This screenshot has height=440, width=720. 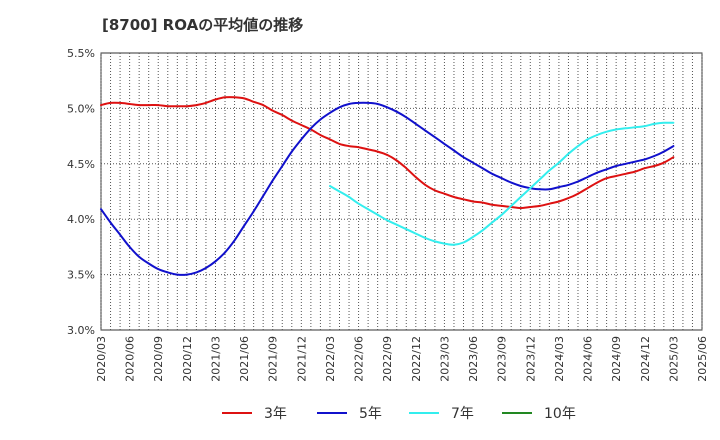 I want to click on x-tick-label: 2025/03, so click(x=673, y=359).